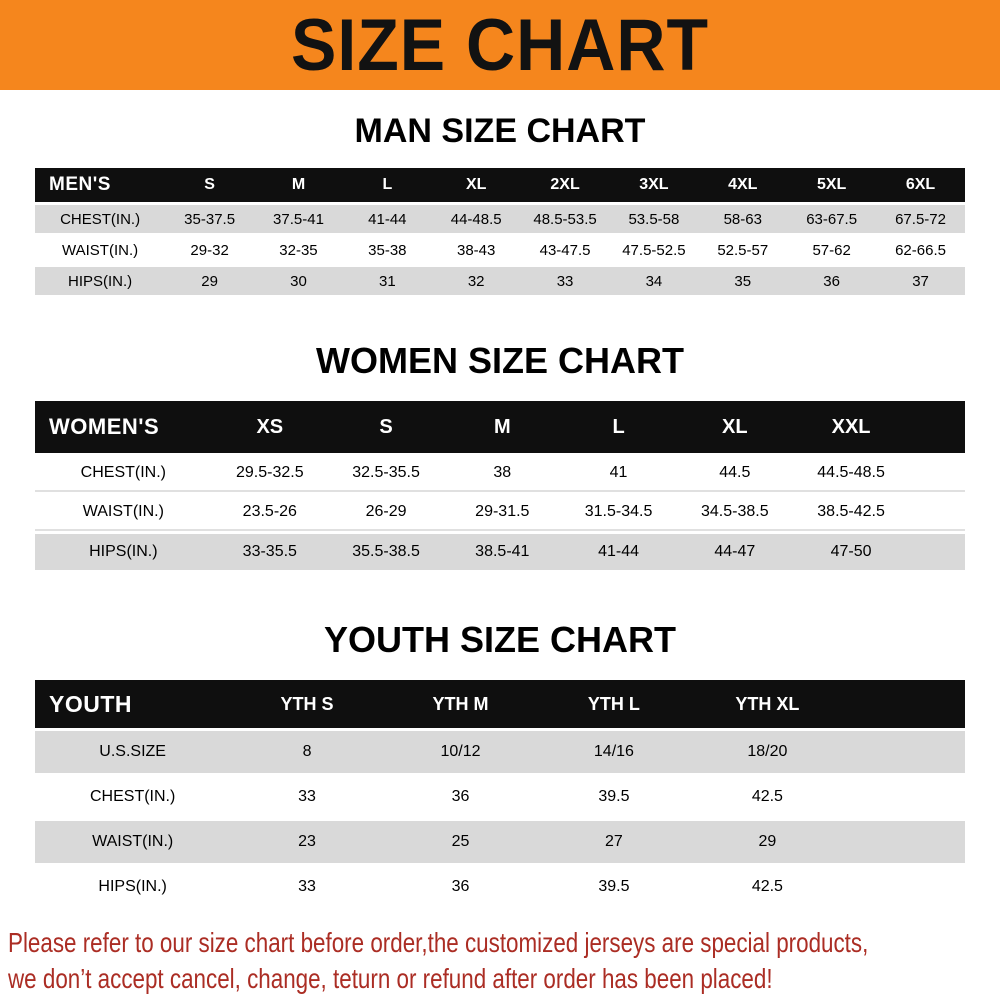 The width and height of the screenshot is (1000, 1000). What do you see at coordinates (920, 250) in the screenshot?
I see `size-value-cell: 62-66.5` at bounding box center [920, 250].